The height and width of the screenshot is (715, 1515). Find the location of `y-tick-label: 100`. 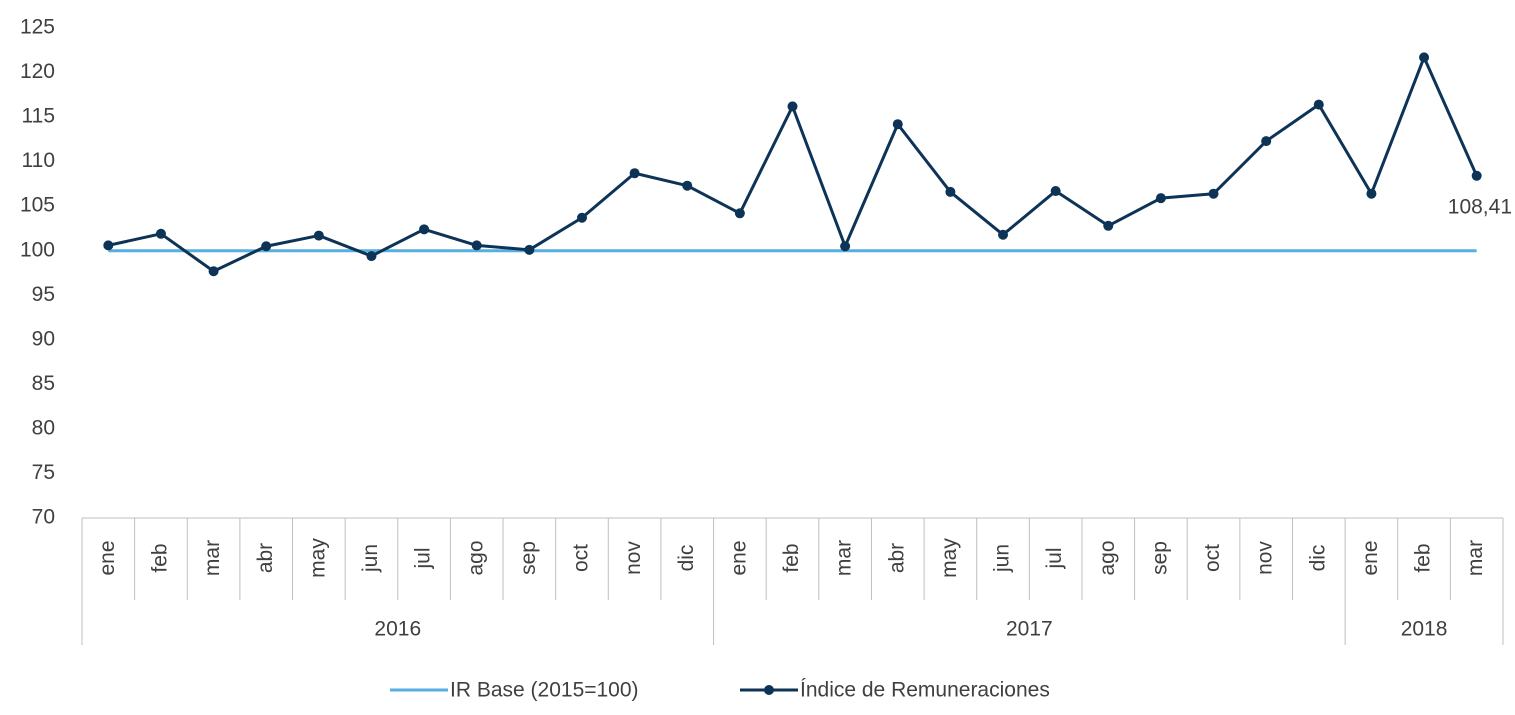

y-tick-label: 100 is located at coordinates (37, 249).